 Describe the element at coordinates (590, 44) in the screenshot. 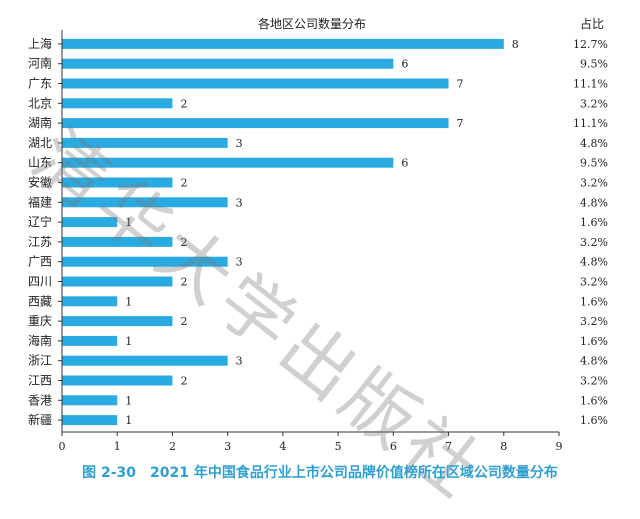

I see `share-label: 12.7%` at that location.